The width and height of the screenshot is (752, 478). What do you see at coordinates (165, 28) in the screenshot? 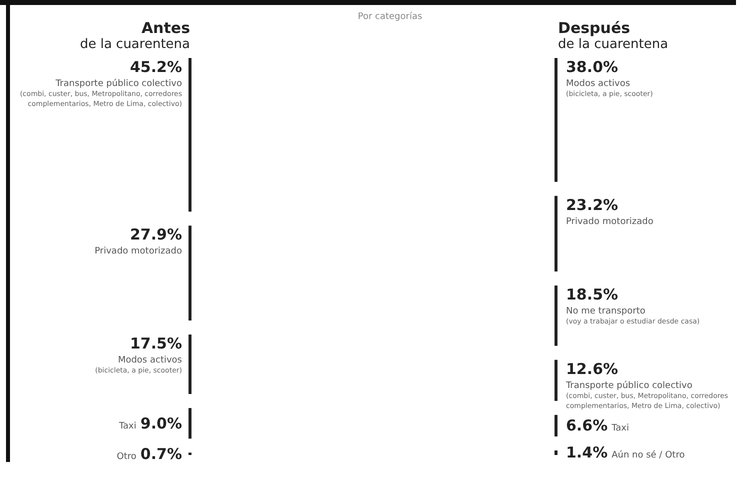
I see `text: Antes` at bounding box center [165, 28].